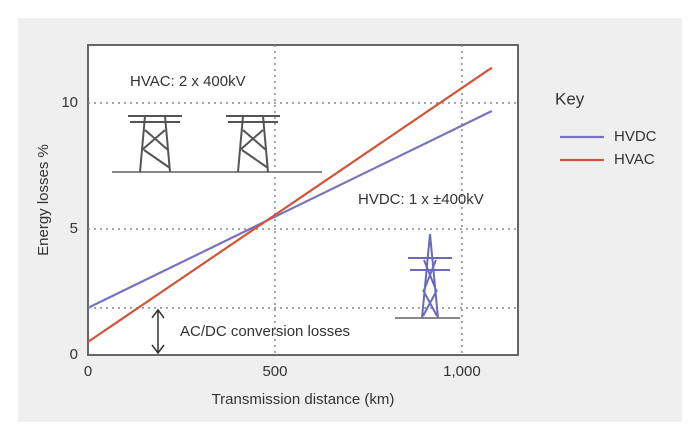  Describe the element at coordinates (303, 399) in the screenshot. I see `x-axis-label: Transmission distance (km)` at that location.